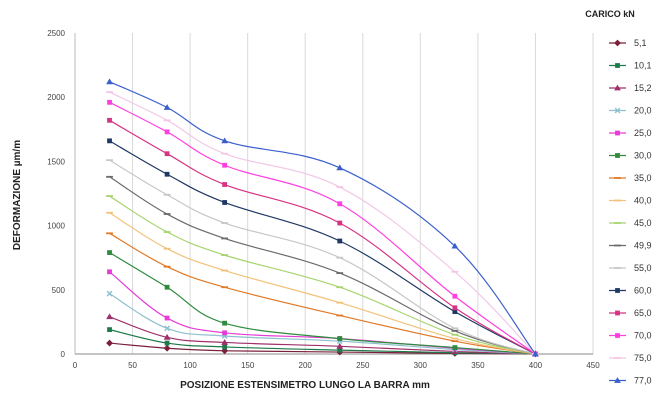  I want to click on legend-item: 35,0, so click(630, 178).